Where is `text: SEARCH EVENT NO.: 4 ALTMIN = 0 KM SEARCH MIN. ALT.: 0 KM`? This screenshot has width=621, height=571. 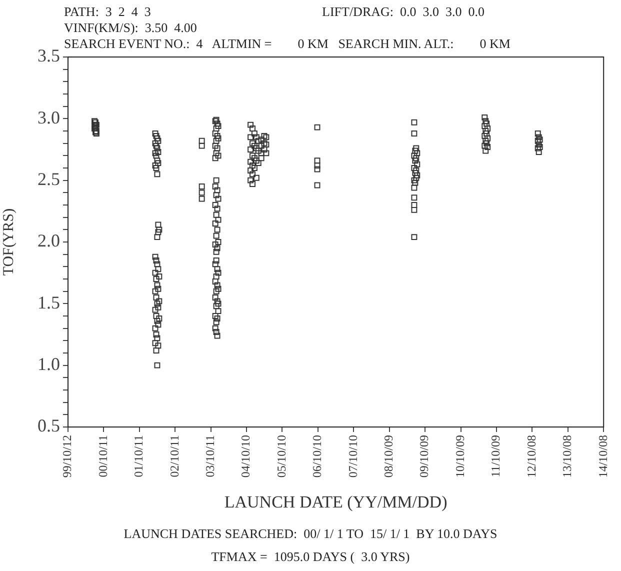 text: SEARCH EVENT NO.: 4 ALTMIN = 0 KM SEARCH MIN. ALT.: 0 KM is located at coordinates (287, 43).